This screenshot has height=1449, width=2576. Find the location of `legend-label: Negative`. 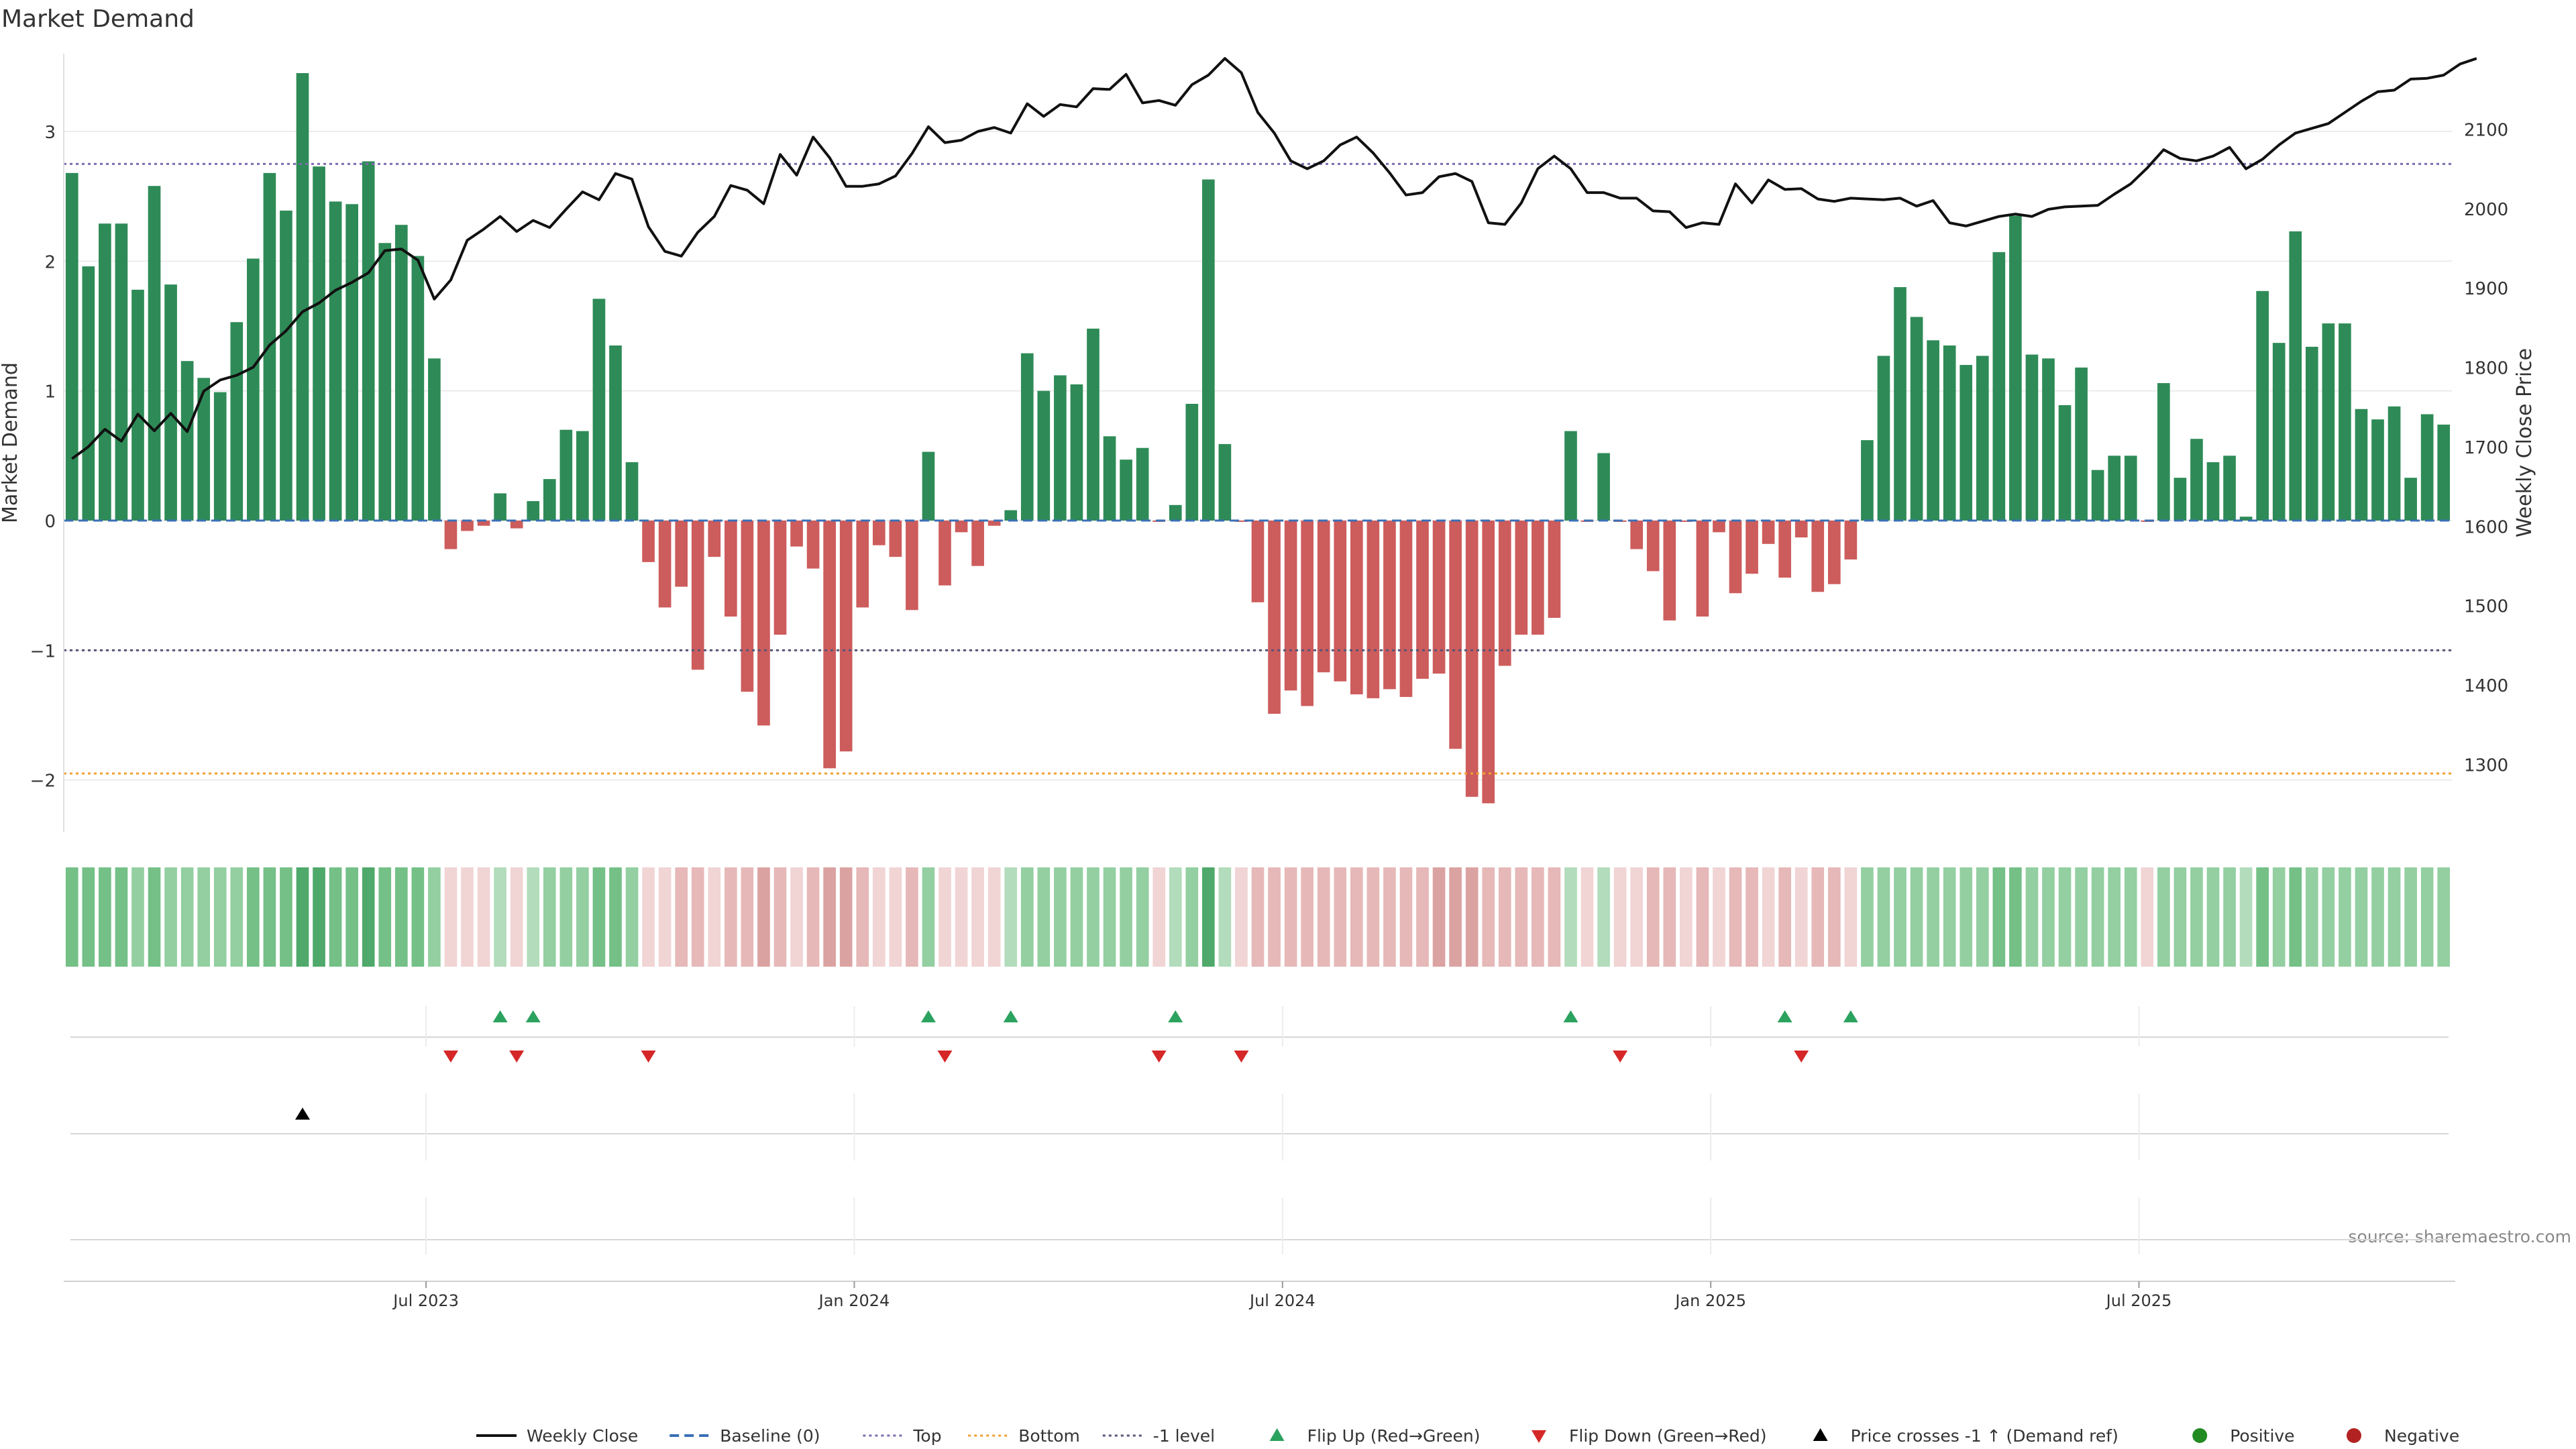

legend-label: Negative is located at coordinates (2421, 1436).